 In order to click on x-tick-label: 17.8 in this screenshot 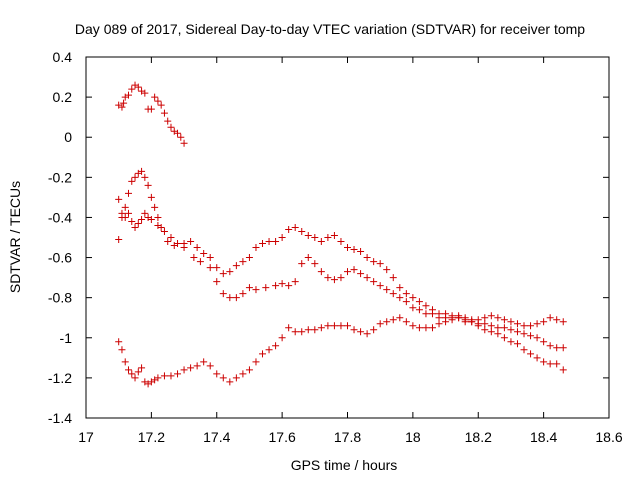, I will do `click(347, 437)`.